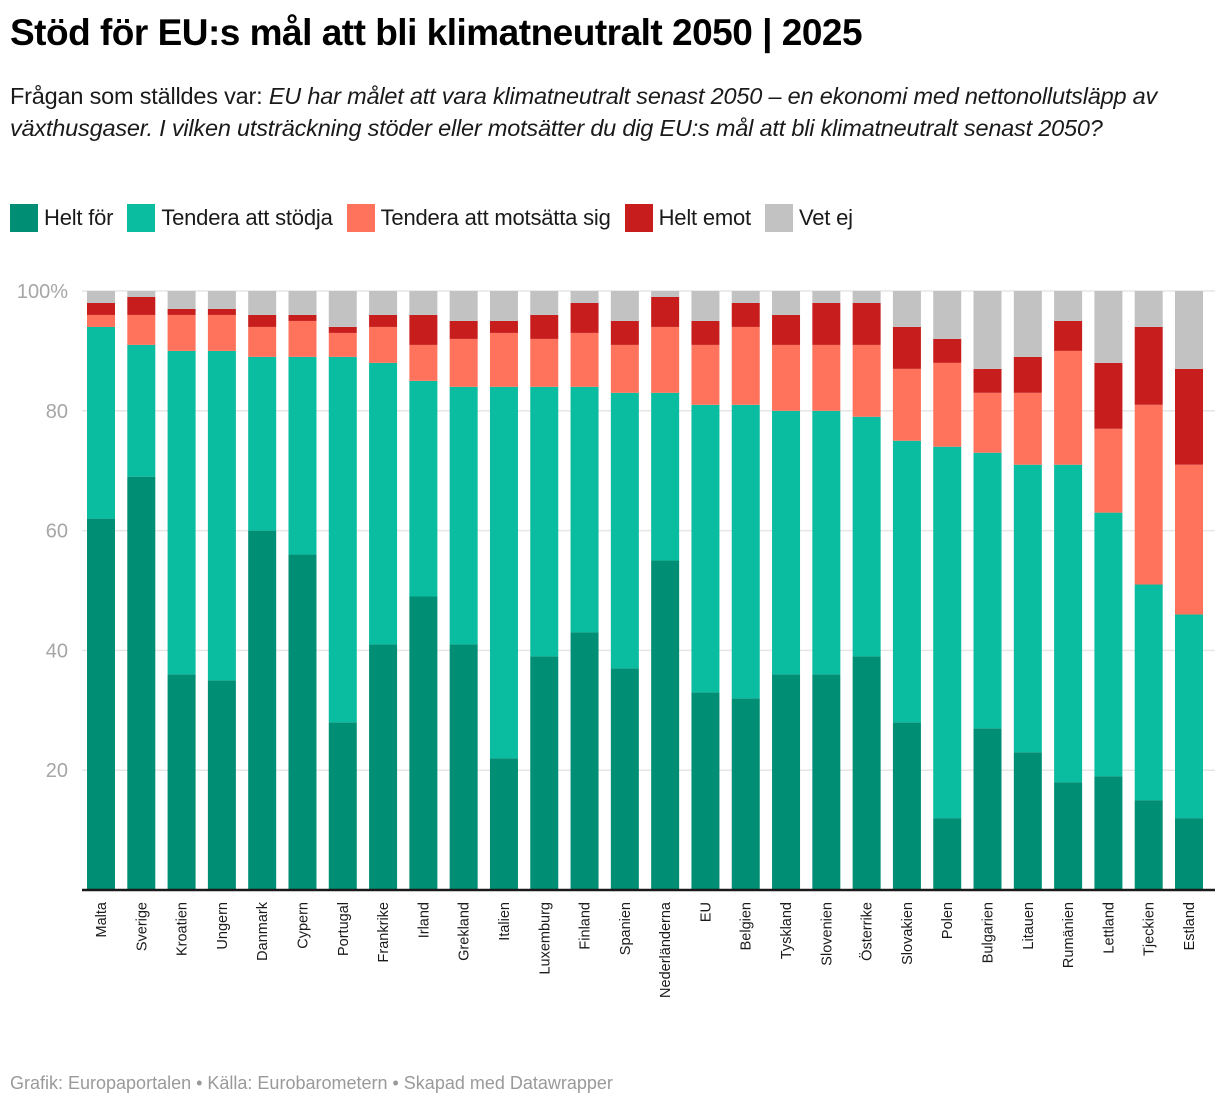 The height and width of the screenshot is (1110, 1220). What do you see at coordinates (478, 218) in the screenshot?
I see `legend-item-tendera-att-motsatta-sig: Tendera att motsätta sig` at bounding box center [478, 218].